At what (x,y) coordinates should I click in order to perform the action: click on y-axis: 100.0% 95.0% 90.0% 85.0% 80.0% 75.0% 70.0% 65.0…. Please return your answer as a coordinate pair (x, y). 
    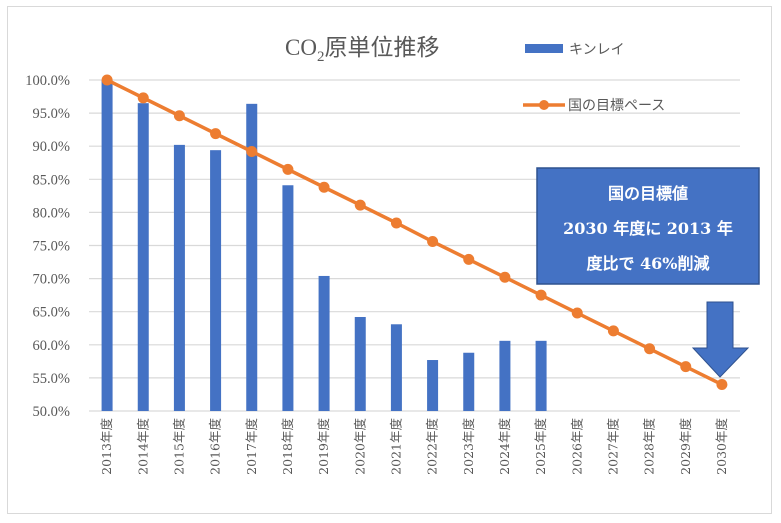
    Looking at the image, I should click on (47, 246).